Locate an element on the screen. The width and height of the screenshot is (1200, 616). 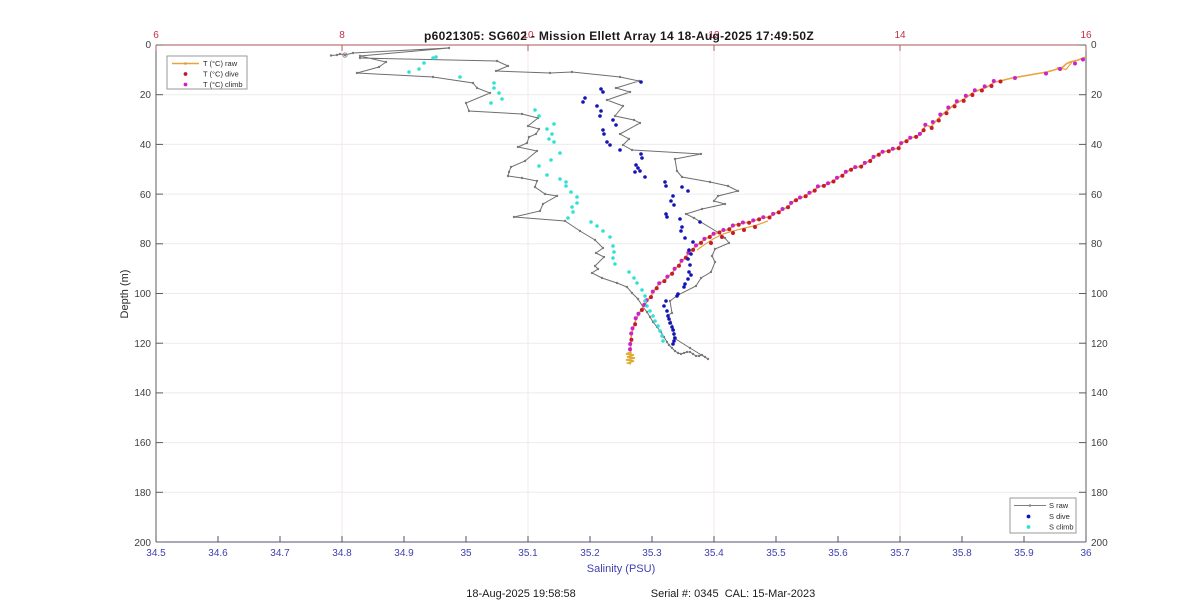
svg-text: 6 is located at coordinates (156, 35).